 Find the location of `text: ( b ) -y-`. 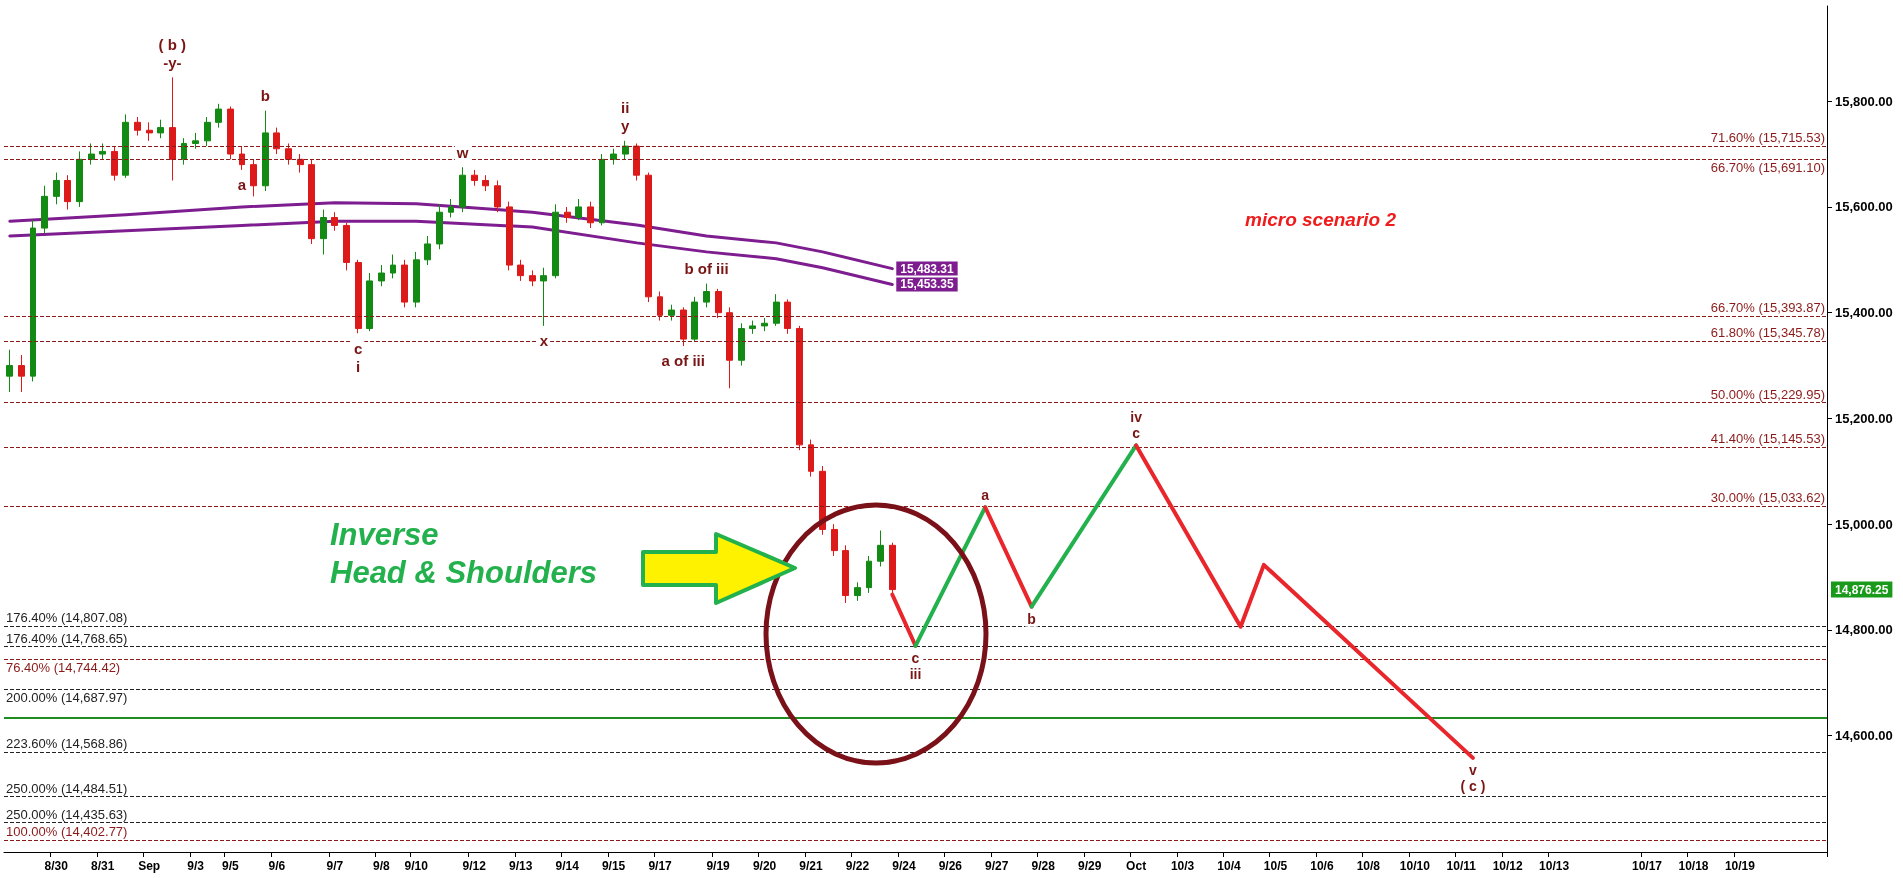

text: ( b ) -y- is located at coordinates (172, 53).